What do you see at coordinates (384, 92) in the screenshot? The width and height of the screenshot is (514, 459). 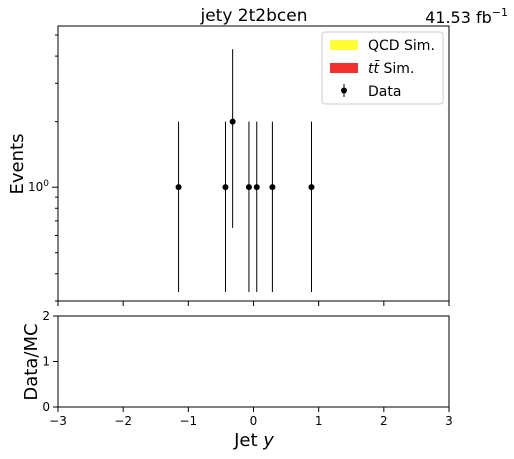 I see `legend-data-label: Data` at bounding box center [384, 92].